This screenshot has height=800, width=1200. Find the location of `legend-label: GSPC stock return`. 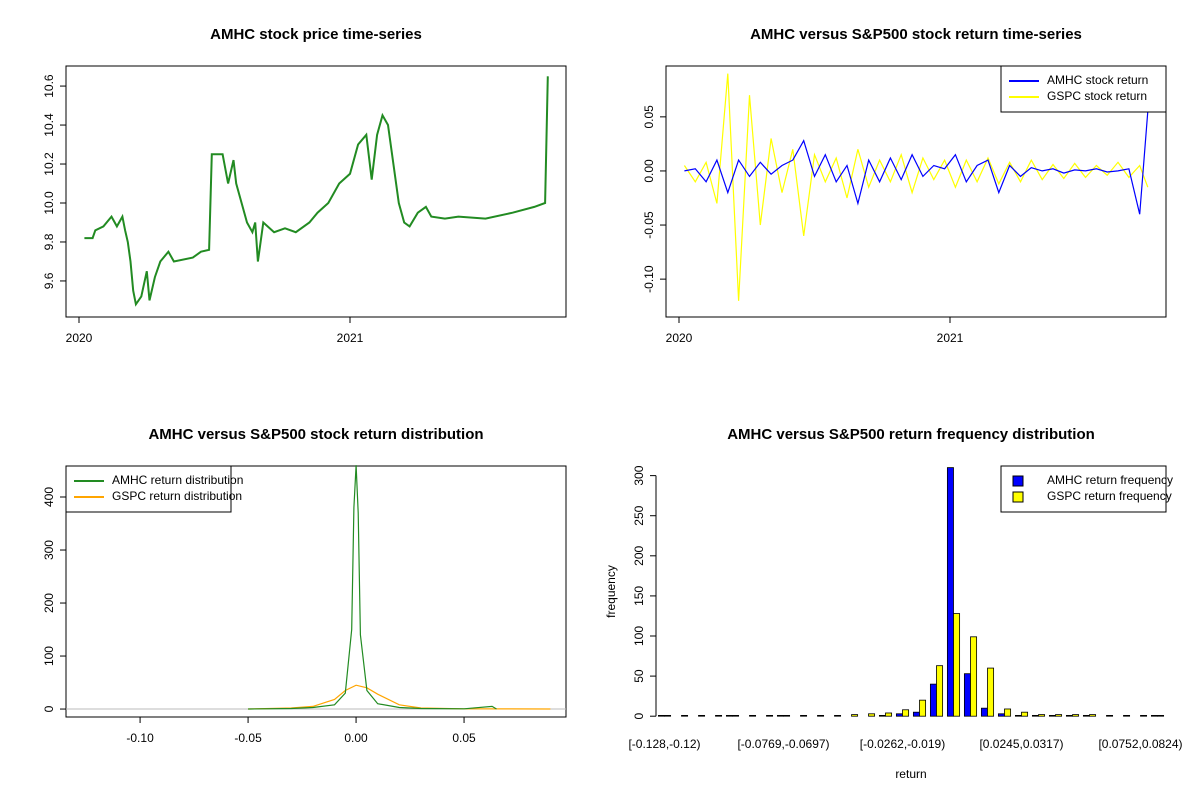

legend-label: GSPC stock return is located at coordinates (1097, 96).